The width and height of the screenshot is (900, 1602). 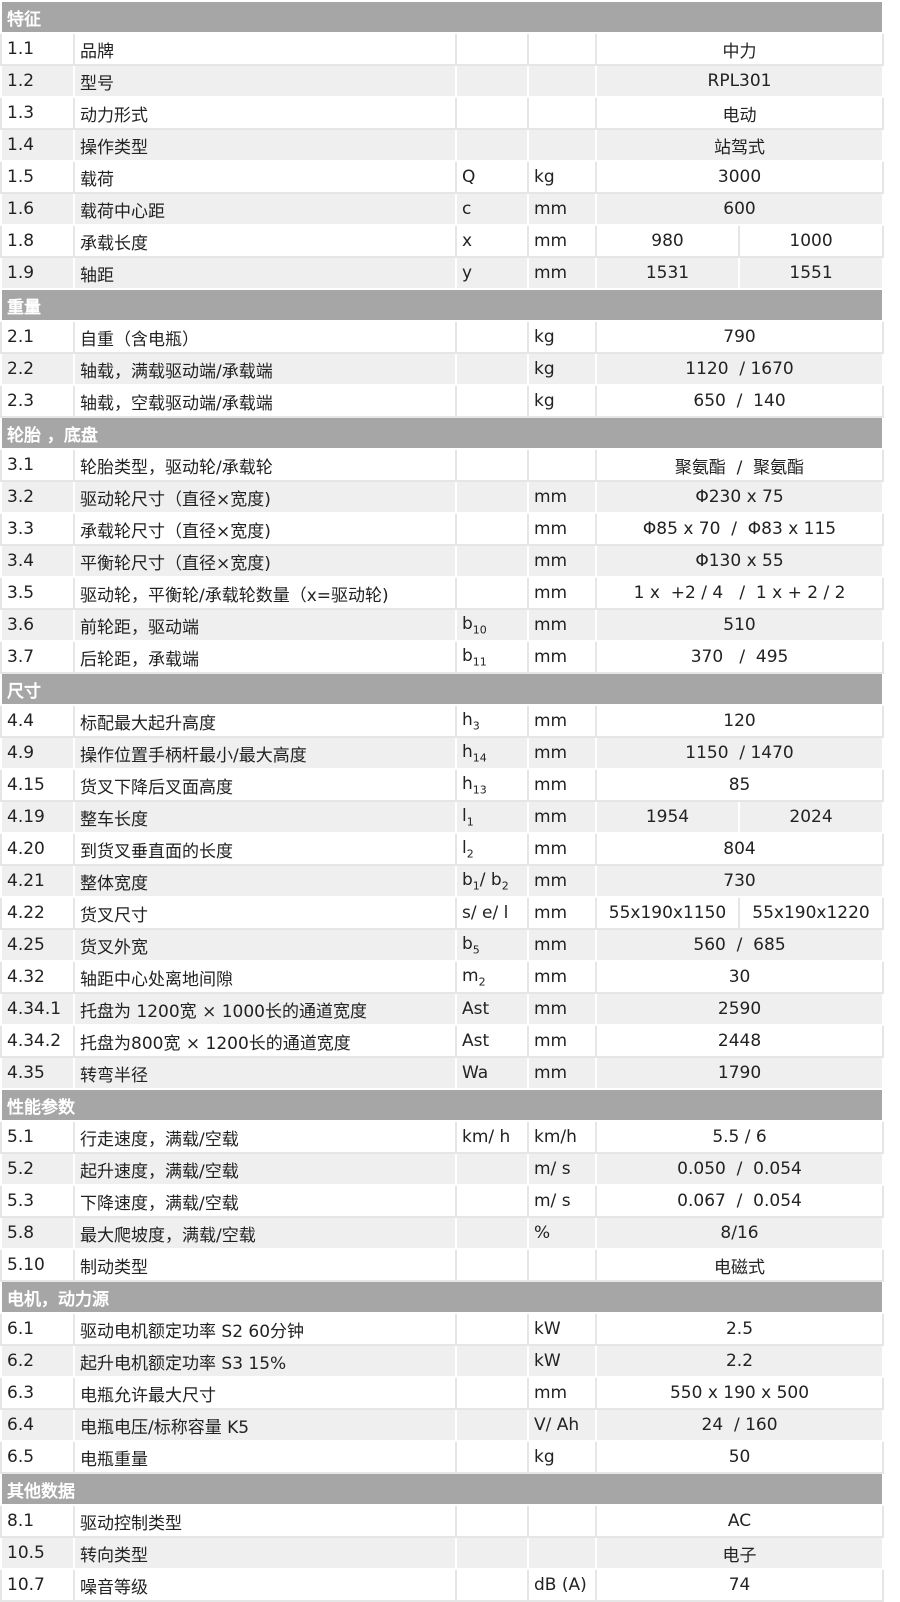 I want to click on table-row: 10.7 噪音等级 dB (A) 74, so click(x=442, y=1585).